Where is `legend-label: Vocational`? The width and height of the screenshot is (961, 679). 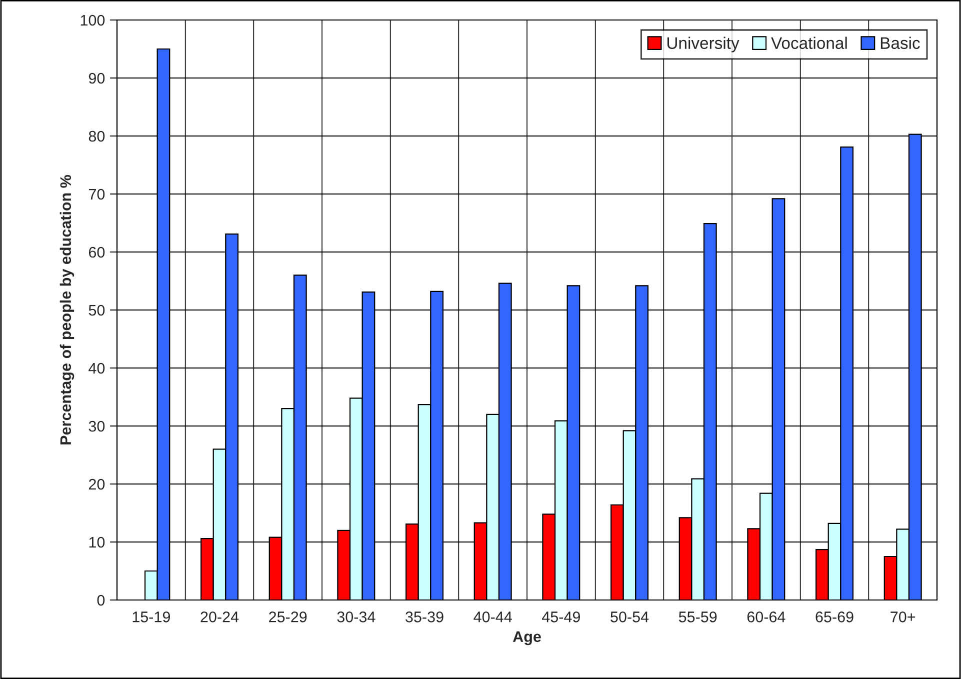
legend-label: Vocational is located at coordinates (809, 42).